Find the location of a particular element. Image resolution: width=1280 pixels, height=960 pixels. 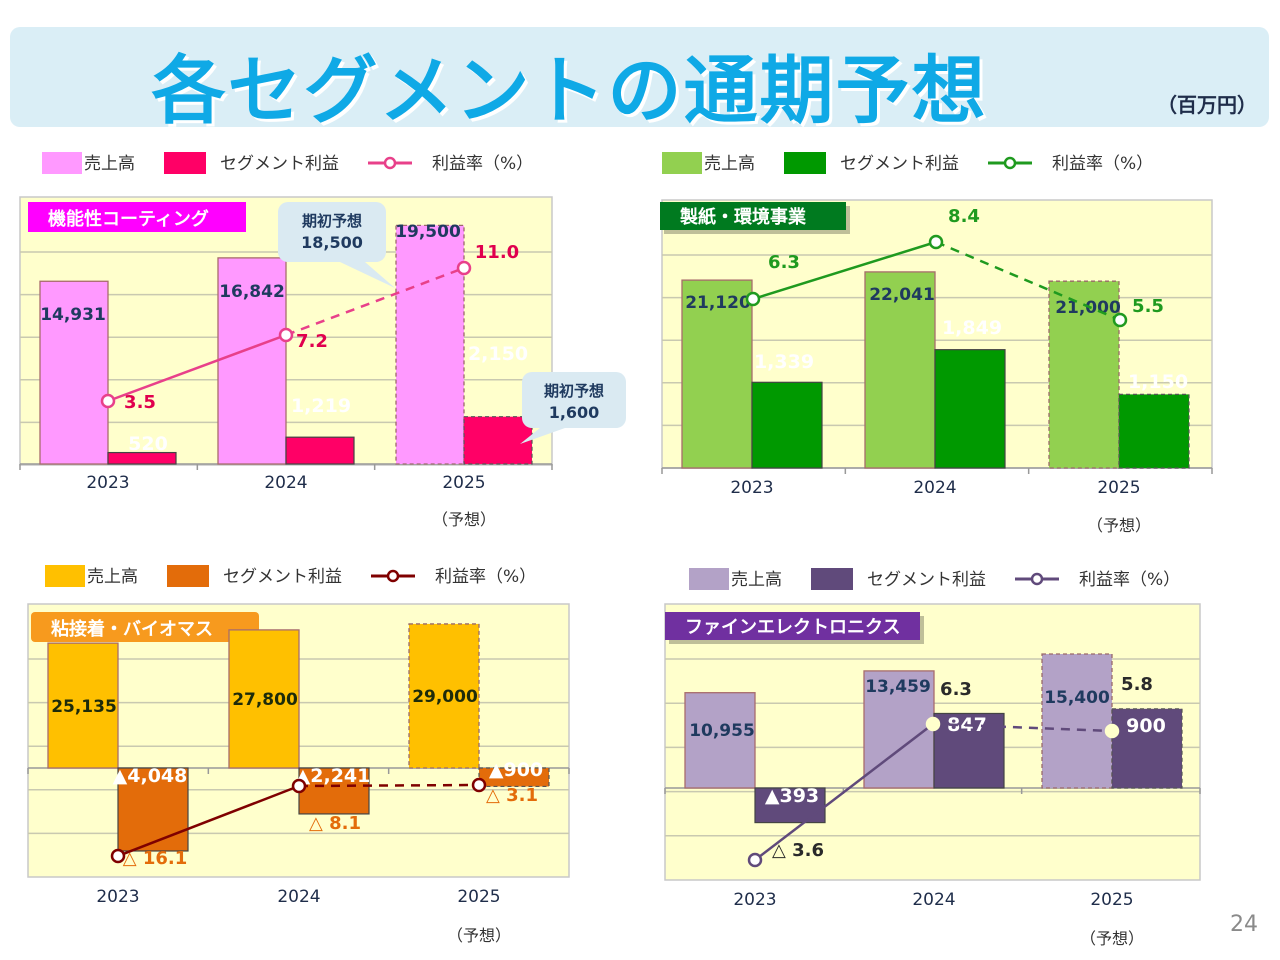

bar-profit-2024 is located at coordinates (320, 450).